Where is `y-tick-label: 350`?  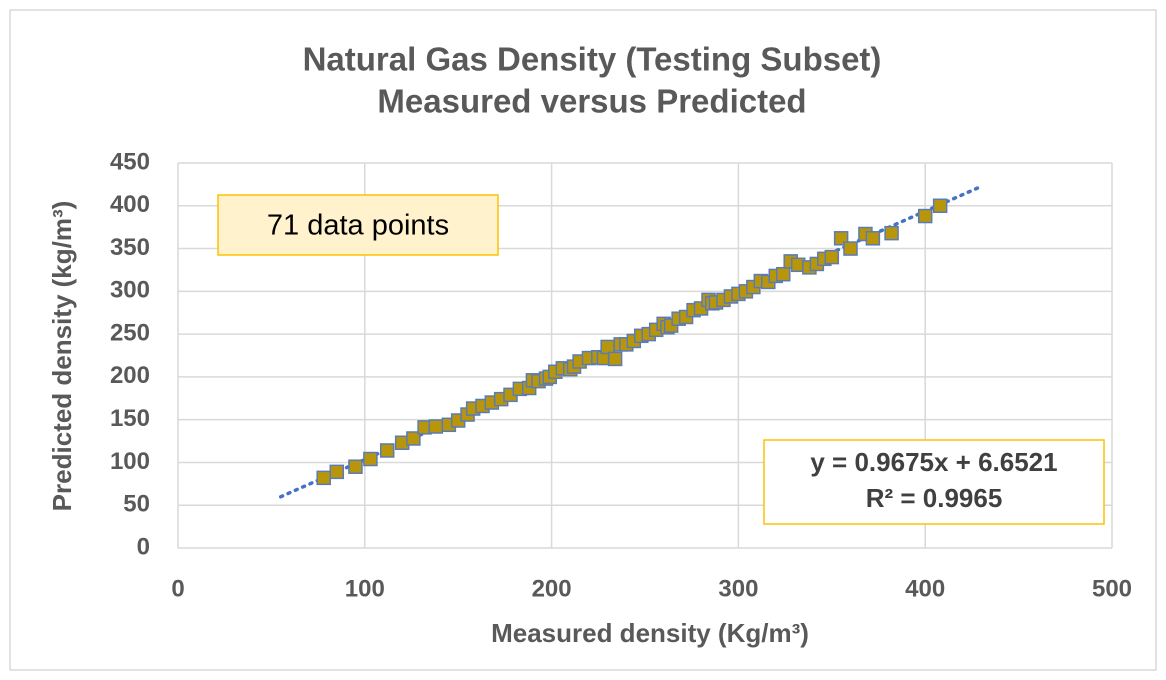 y-tick-label: 350 is located at coordinates (130, 247).